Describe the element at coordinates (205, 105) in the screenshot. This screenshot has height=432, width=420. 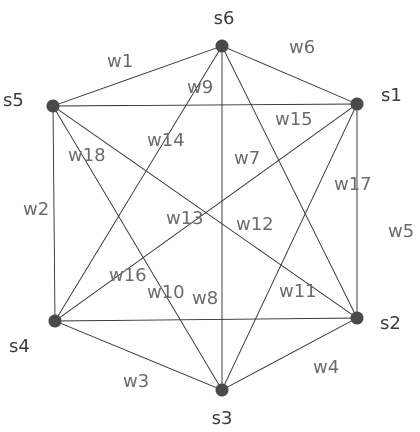
I see `edge-s5-s1` at that location.